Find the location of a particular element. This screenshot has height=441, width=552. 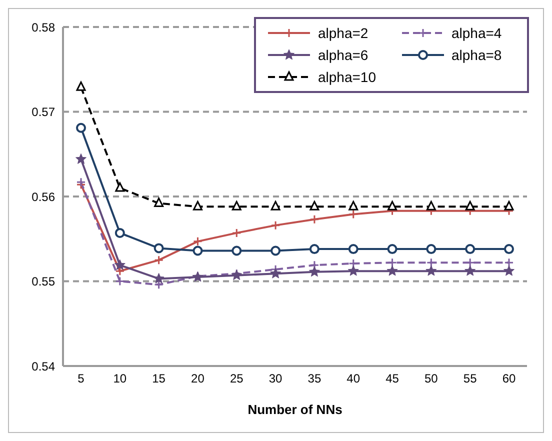

x-tick-label: 20 is located at coordinates (198, 379).